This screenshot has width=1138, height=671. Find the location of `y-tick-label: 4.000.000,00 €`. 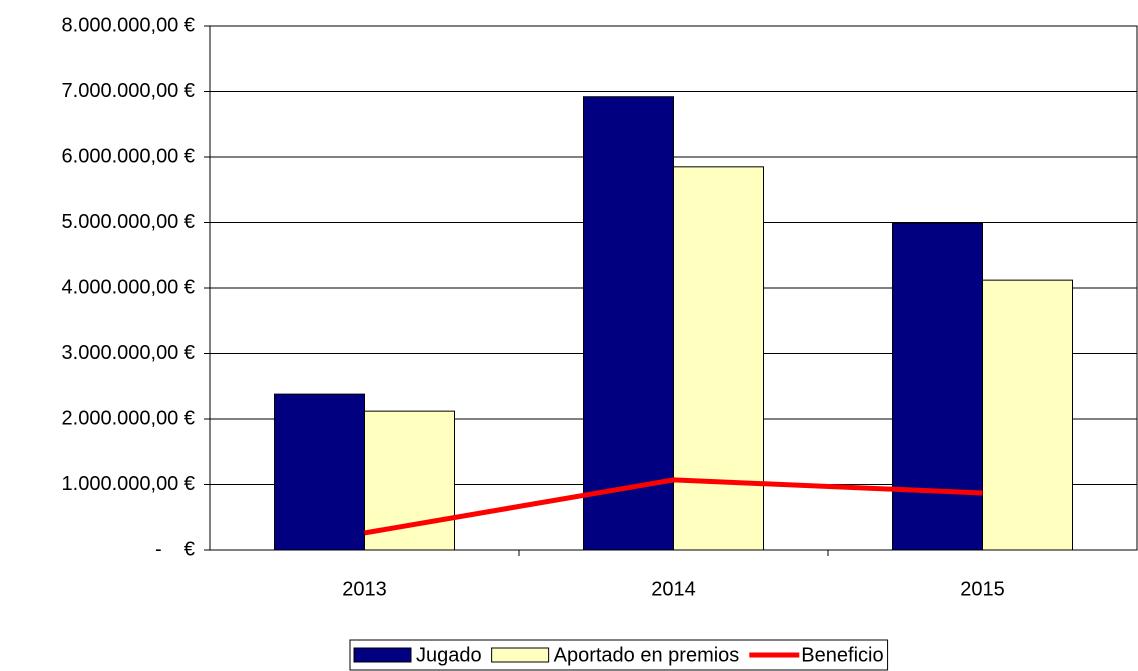

y-tick-label: 4.000.000,00 € is located at coordinates (128, 287).